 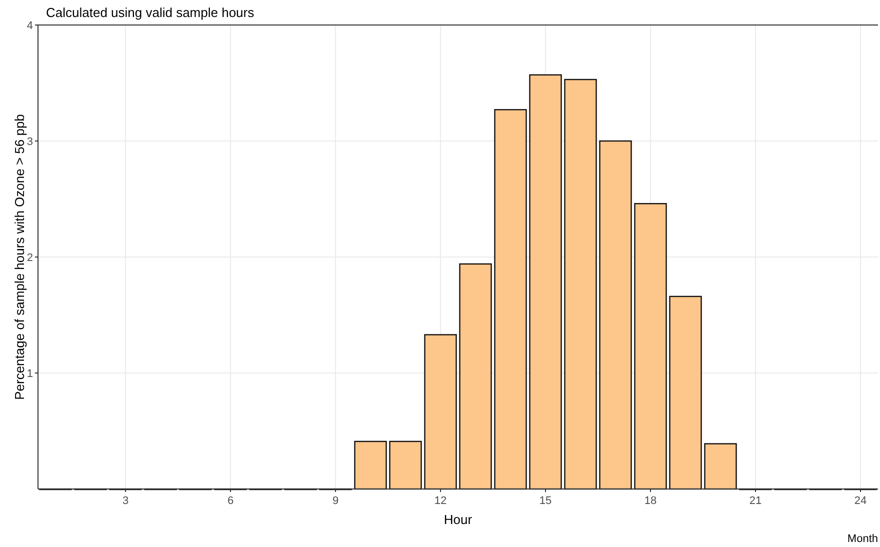 I want to click on chart-title: Calculated using valid sample hours, so click(x=150, y=12).